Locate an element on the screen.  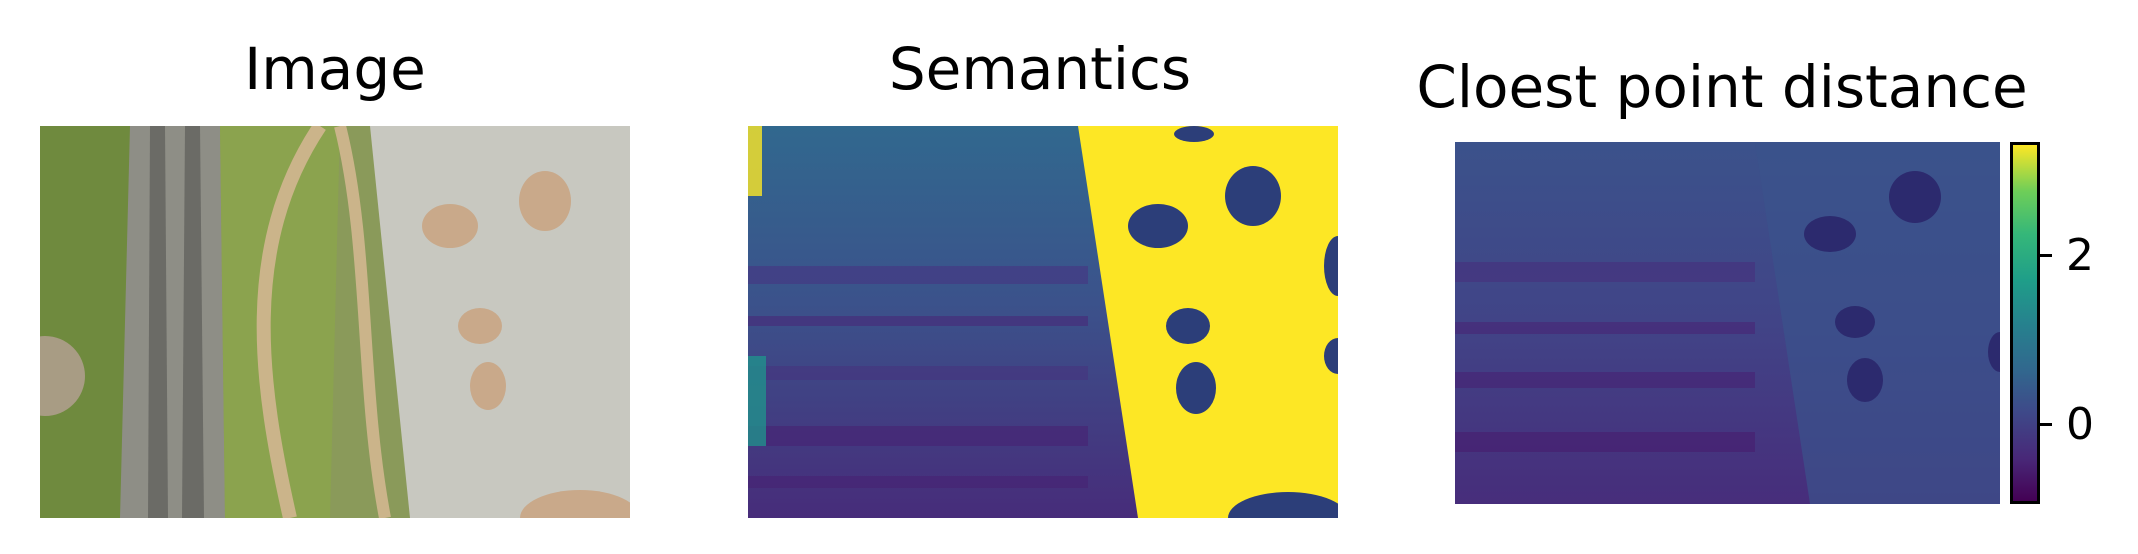
distance-title: Cloest point distance is located at coordinates (1722, 87).